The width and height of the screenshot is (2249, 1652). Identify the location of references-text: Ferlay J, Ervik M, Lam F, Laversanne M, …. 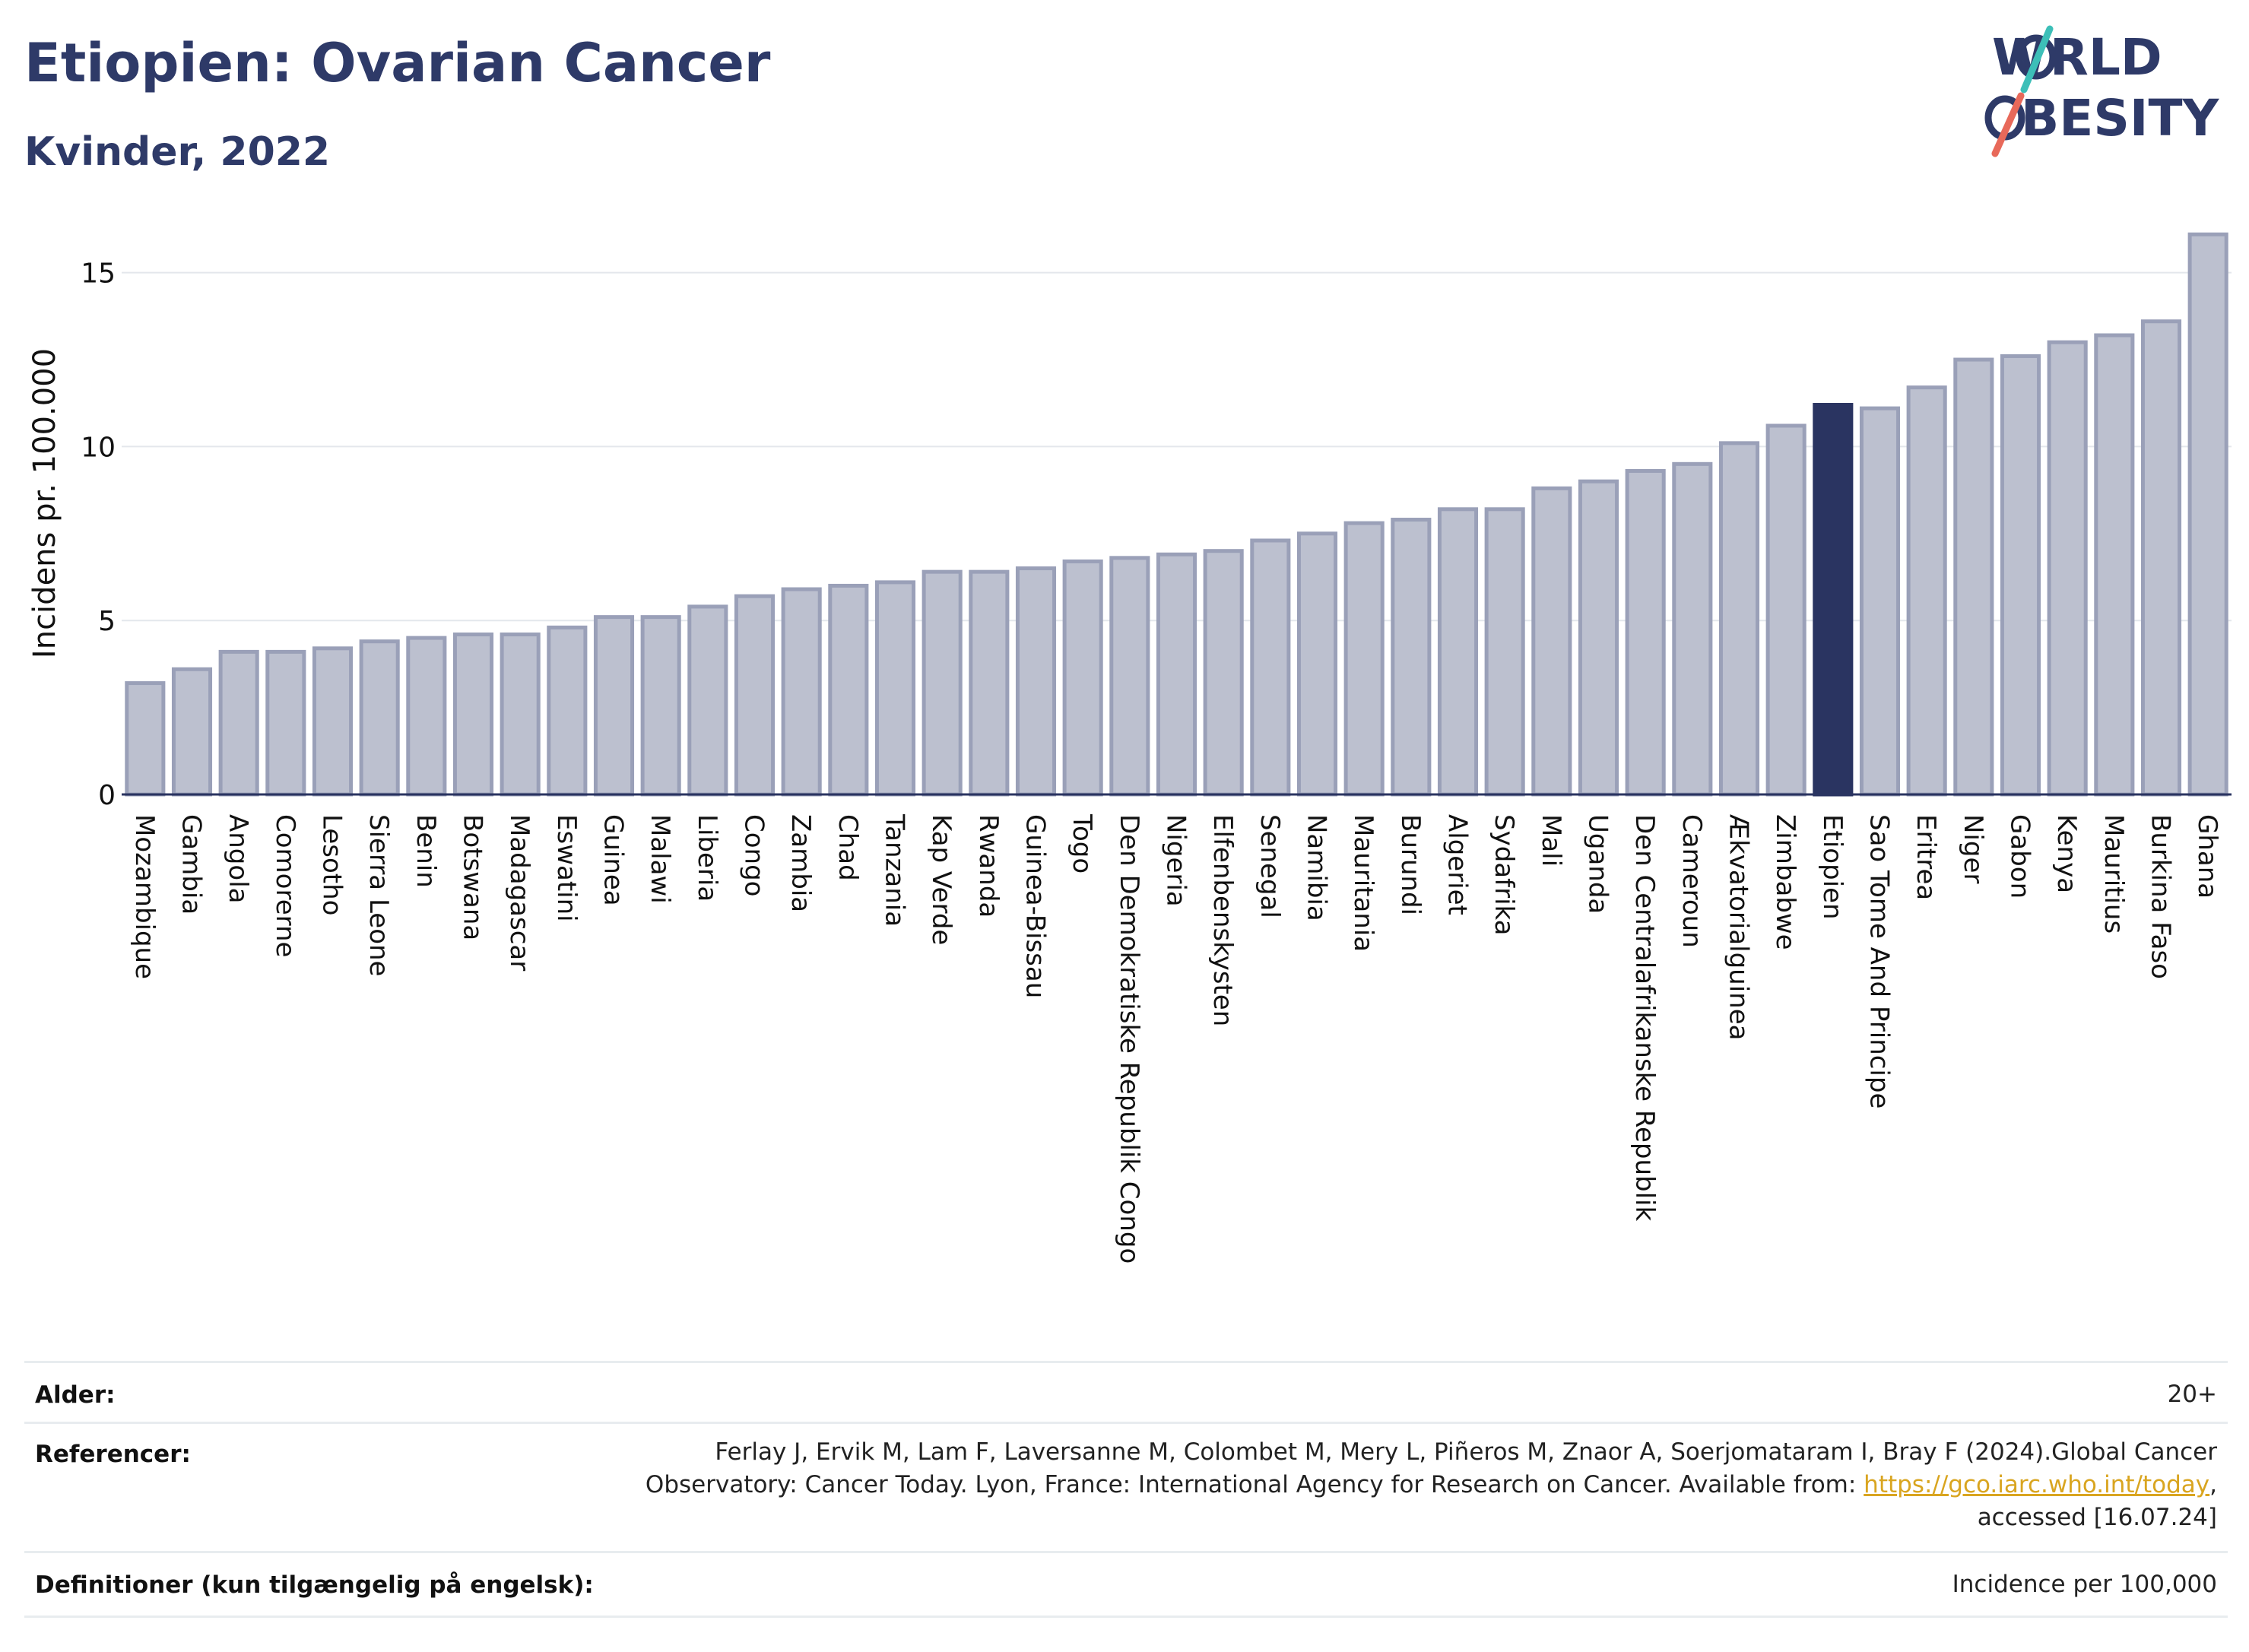
(1431, 1485).